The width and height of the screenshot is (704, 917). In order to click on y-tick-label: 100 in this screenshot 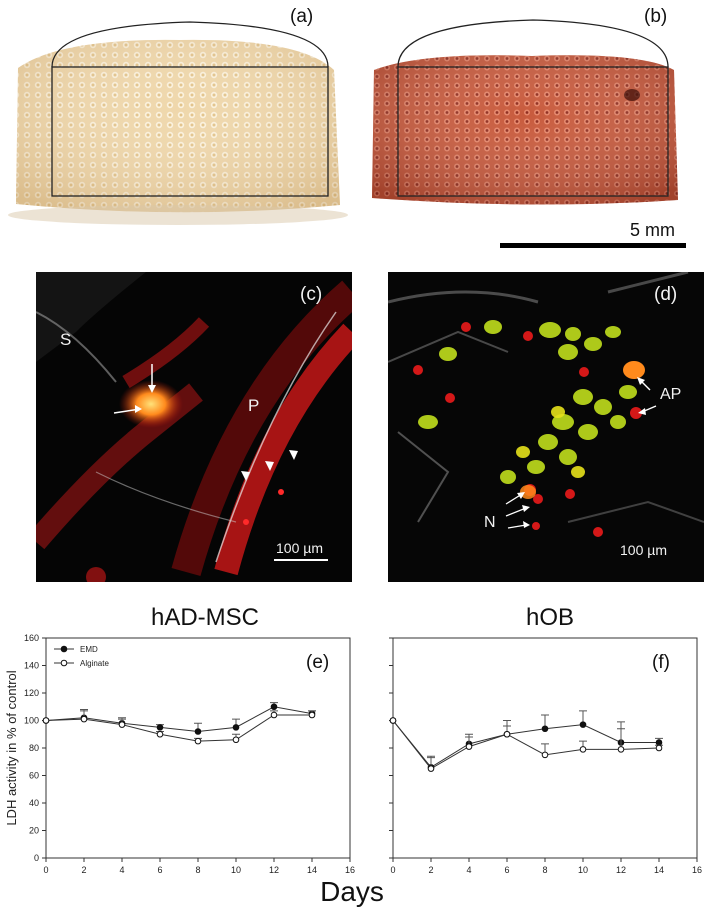, I will do `click(31, 721)`.